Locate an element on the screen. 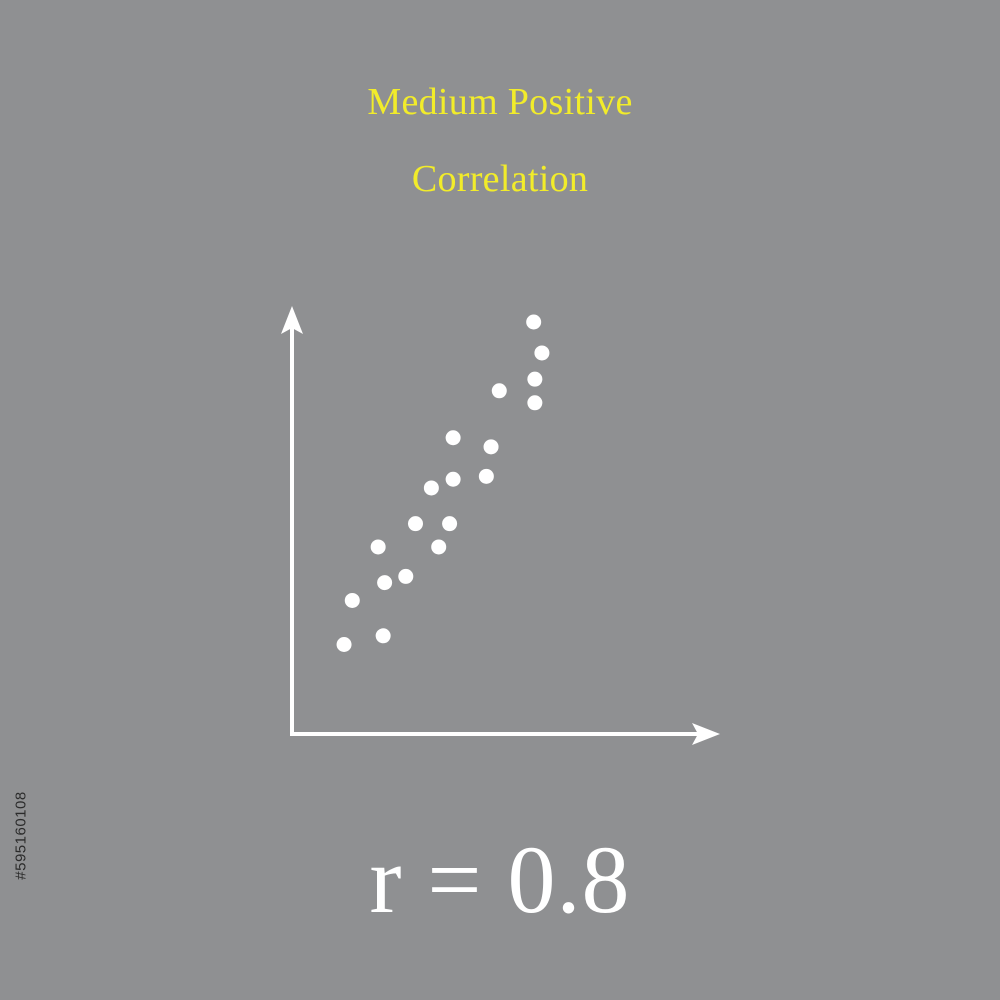 The width and height of the screenshot is (1000, 1000). chart-title-line-2: Correlation is located at coordinates (500, 179).